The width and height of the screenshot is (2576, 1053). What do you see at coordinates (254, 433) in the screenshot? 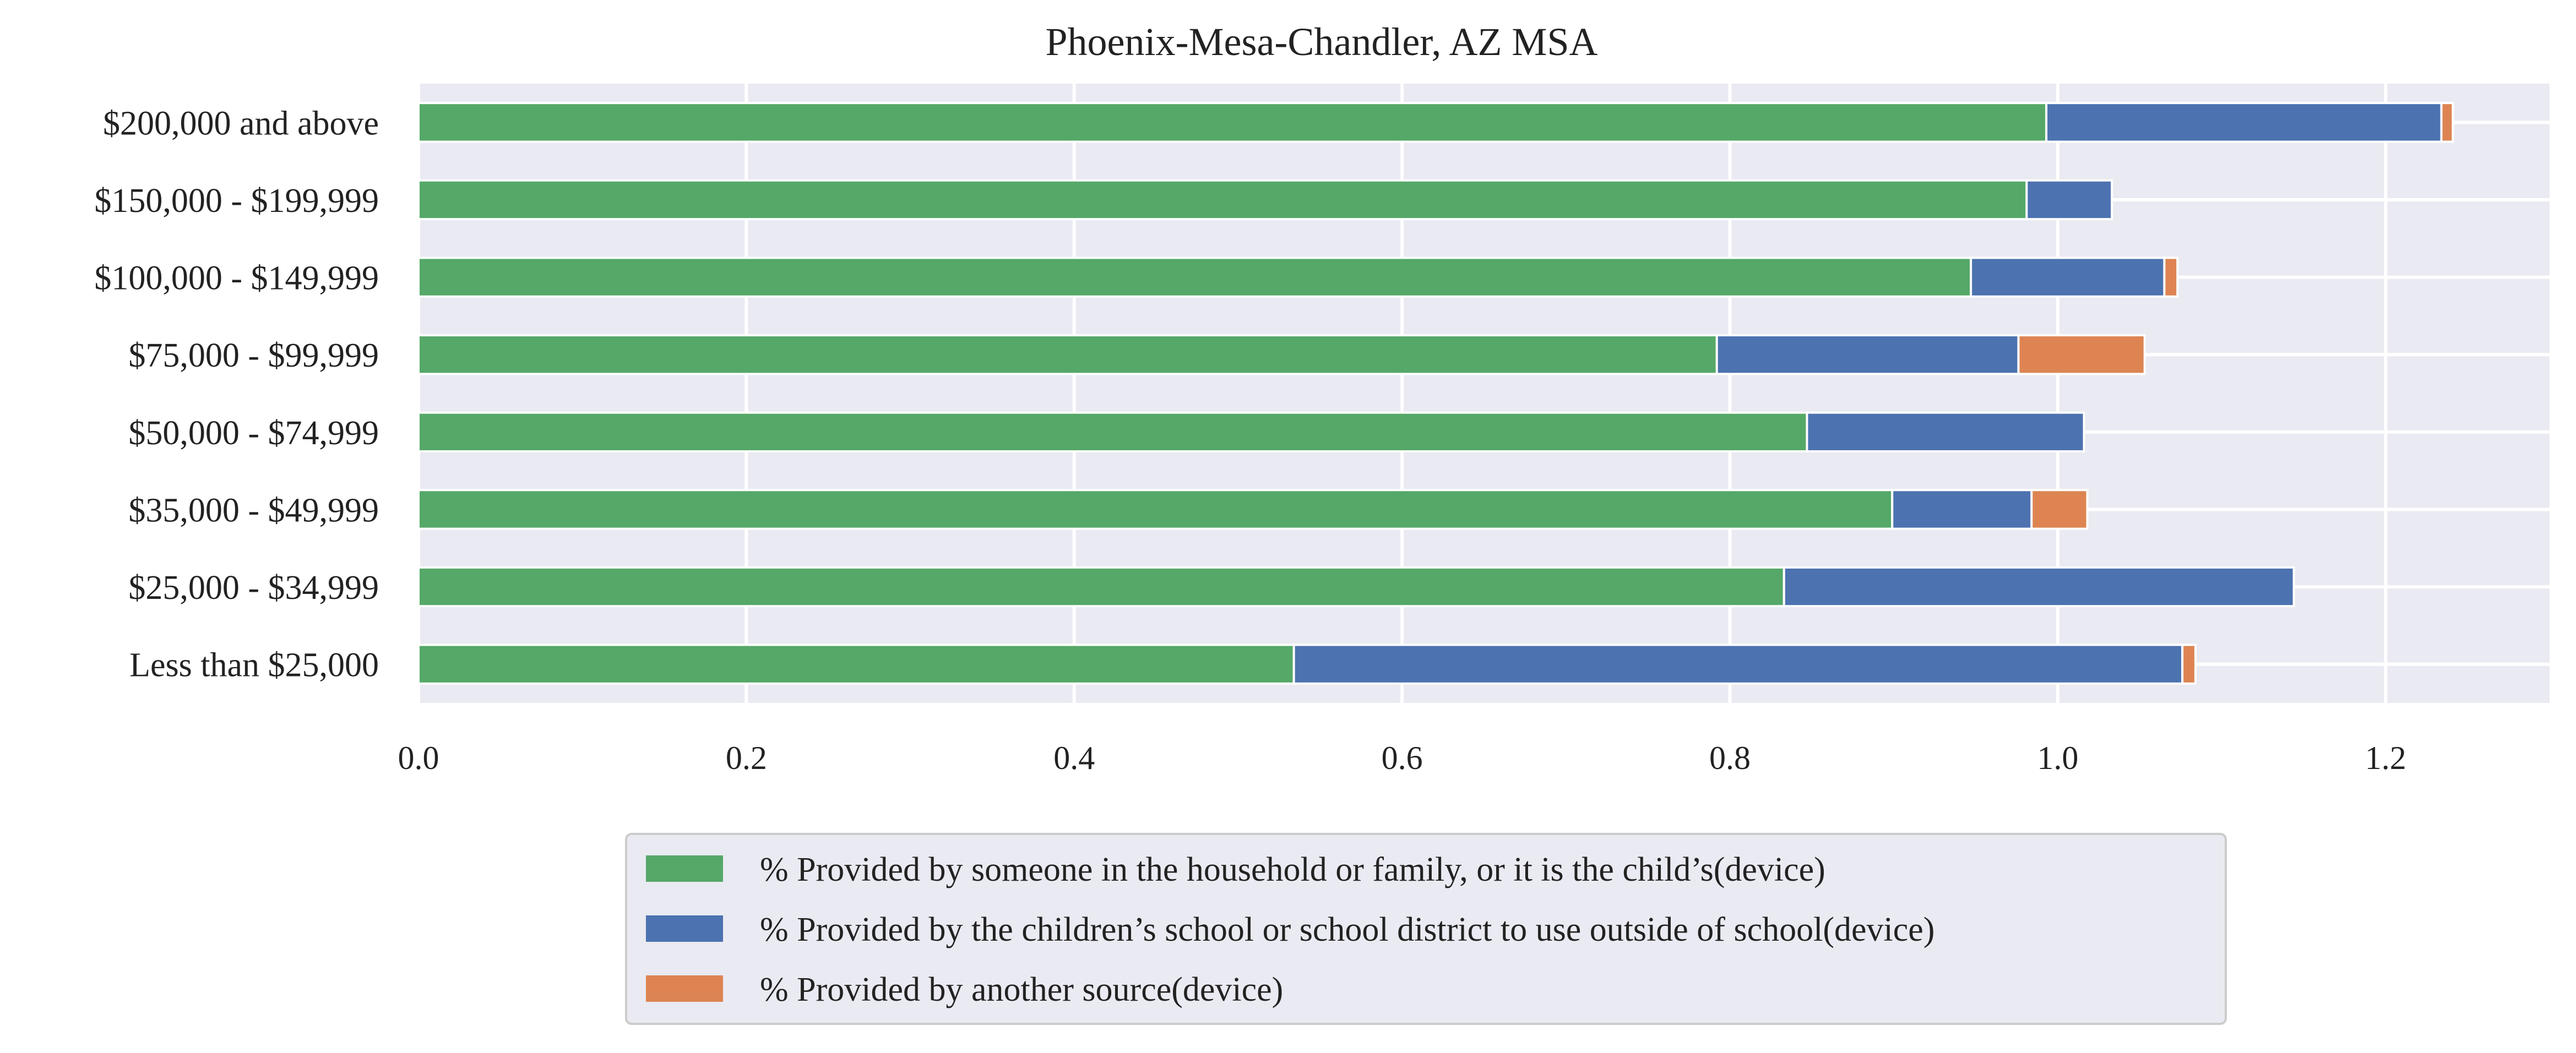
I see `y-tick-label: $50,000 - $74,999` at bounding box center [254, 433].